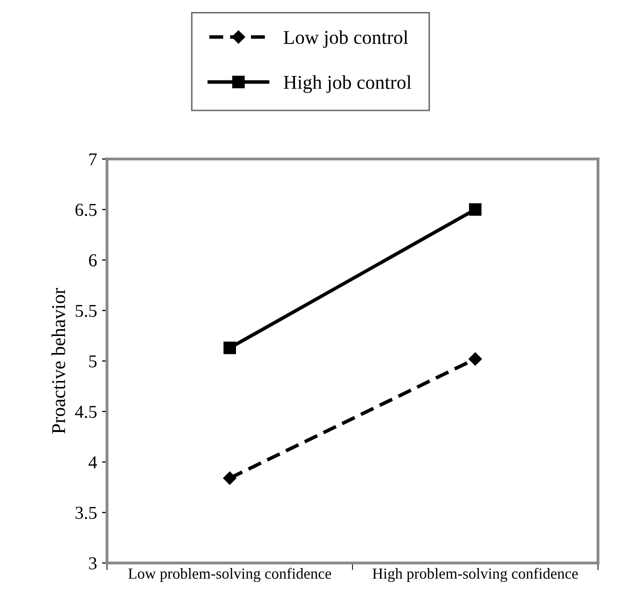 Image resolution: width=621 pixels, height=596 pixels. Describe the element at coordinates (86, 412) in the screenshot. I see `y-tick-label: 4.5` at that location.